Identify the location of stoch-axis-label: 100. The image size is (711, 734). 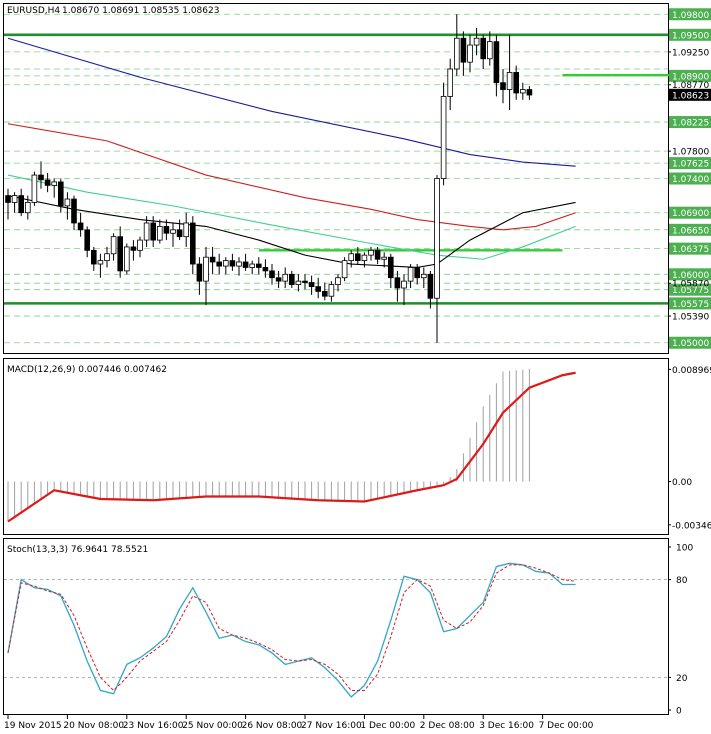
(684, 549).